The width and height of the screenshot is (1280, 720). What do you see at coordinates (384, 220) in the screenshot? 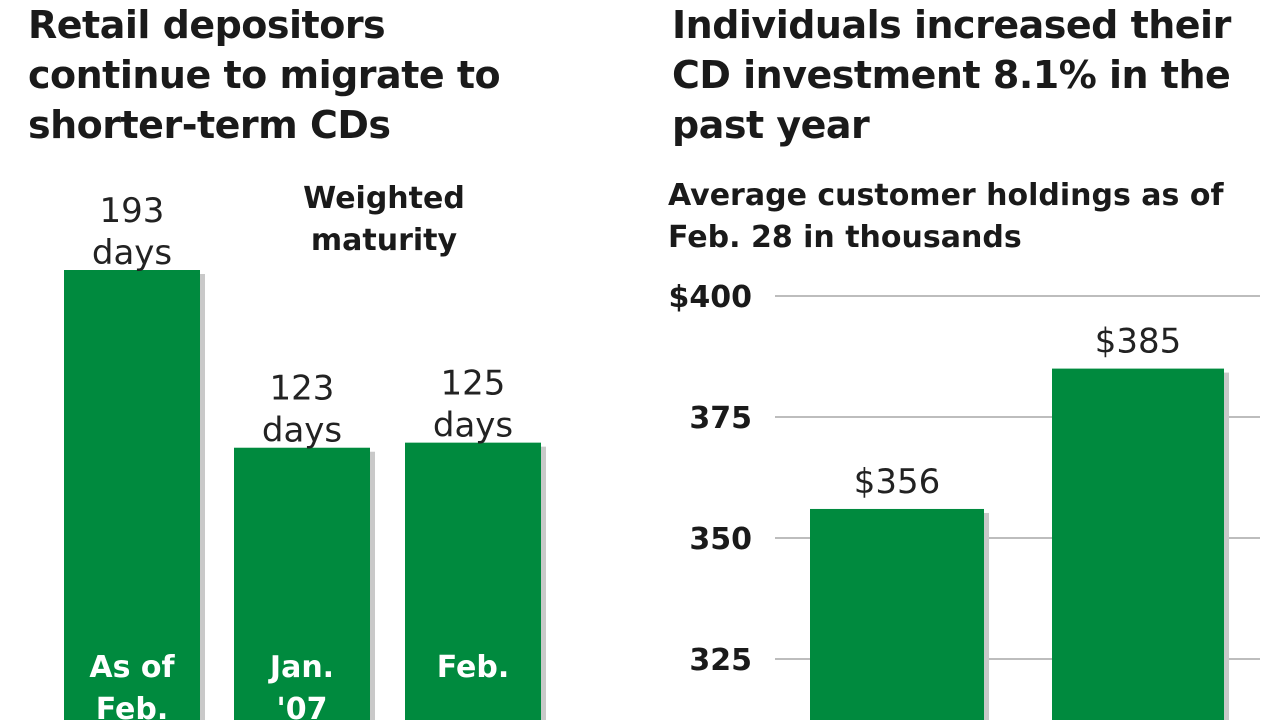
I see `weighted-maturity-label: Weighted maturity` at bounding box center [384, 220].